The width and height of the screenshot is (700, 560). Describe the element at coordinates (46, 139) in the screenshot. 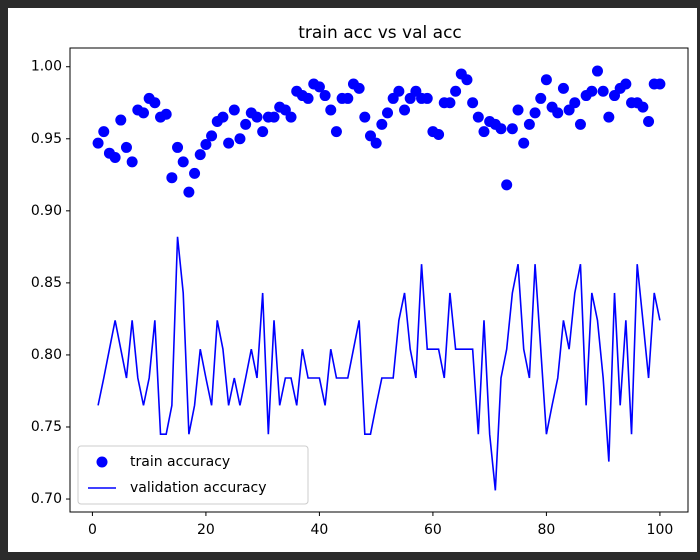

I see `y-tick-label: 0.95` at that location.